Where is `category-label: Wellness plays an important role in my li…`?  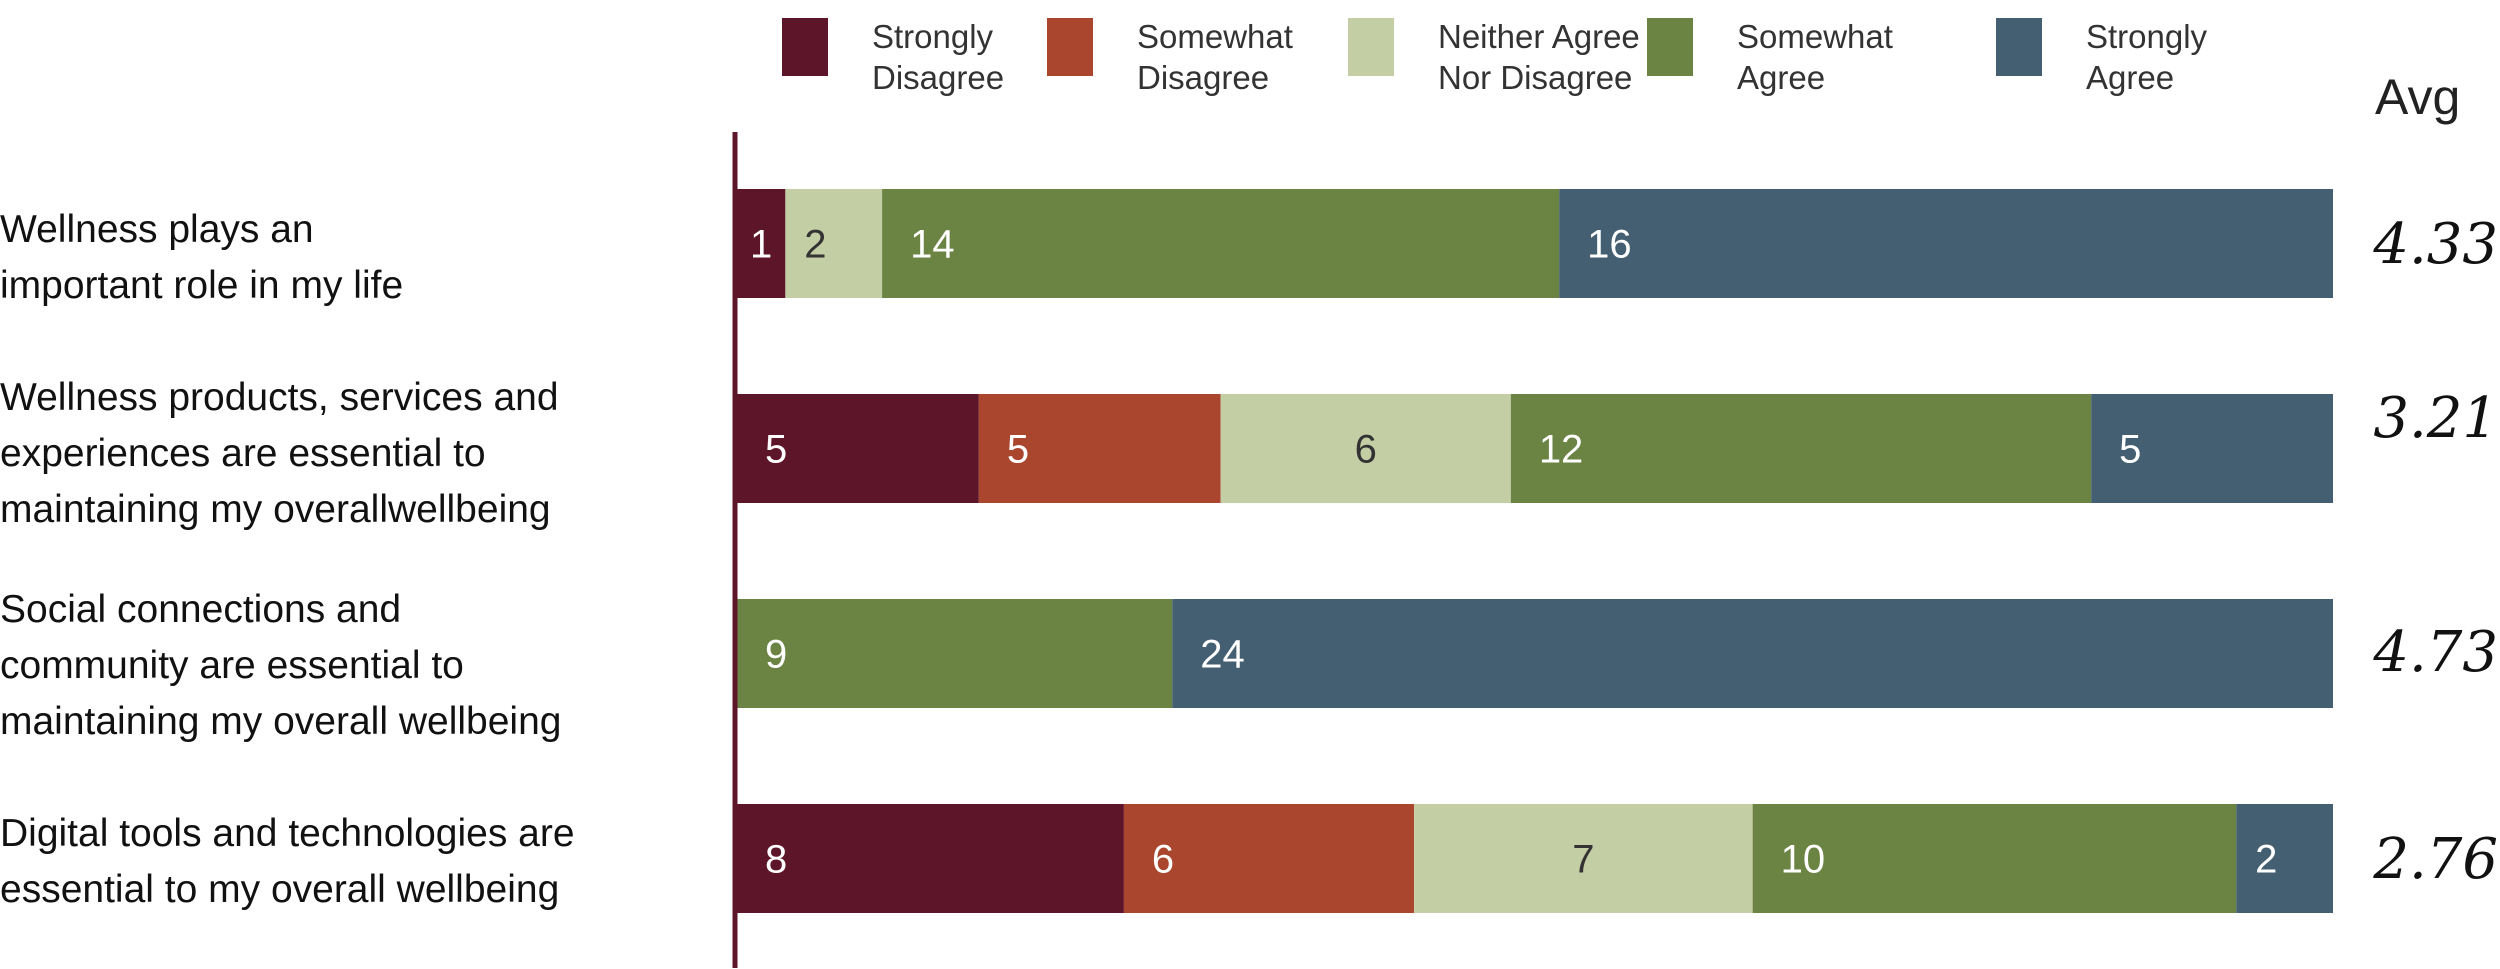 category-label: Wellness plays an important role in my li… is located at coordinates (202, 257).